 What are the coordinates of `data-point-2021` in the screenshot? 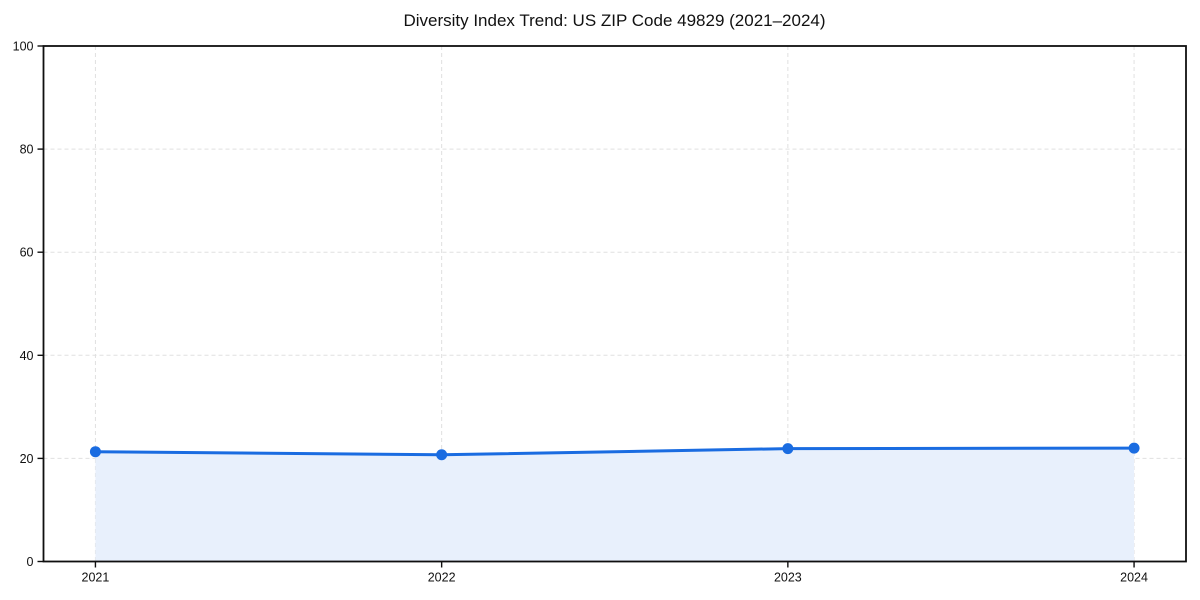 It's located at (95, 452).